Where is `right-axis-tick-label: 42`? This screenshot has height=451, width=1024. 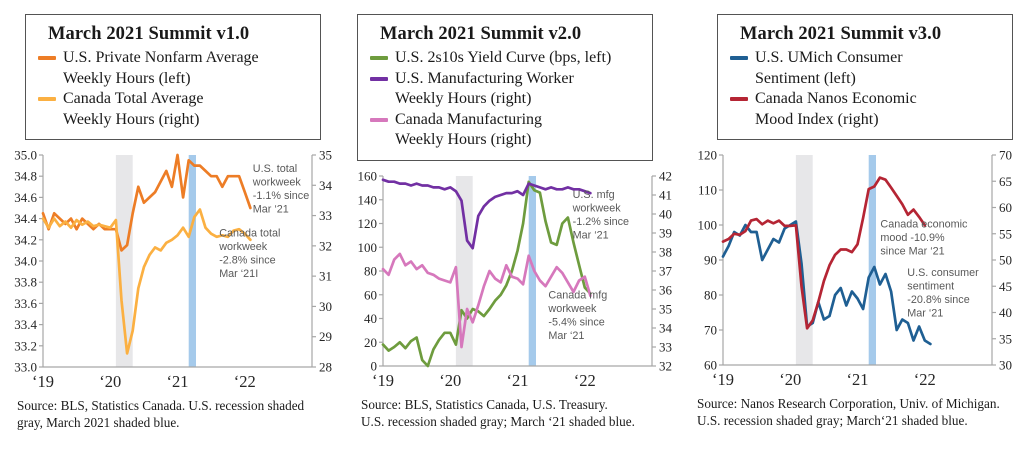
right-axis-tick-label: 42 is located at coordinates (665, 175).